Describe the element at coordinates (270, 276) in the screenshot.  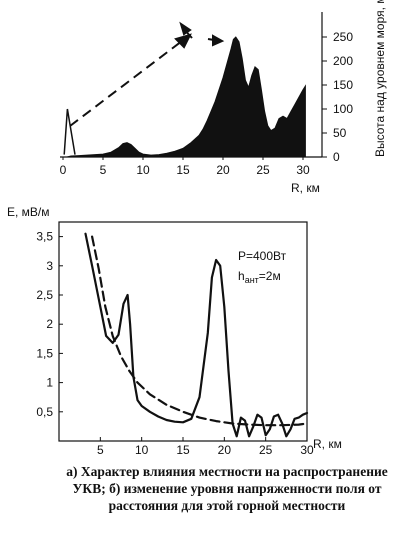
I see `antenna-height-value: =2м` at that location.